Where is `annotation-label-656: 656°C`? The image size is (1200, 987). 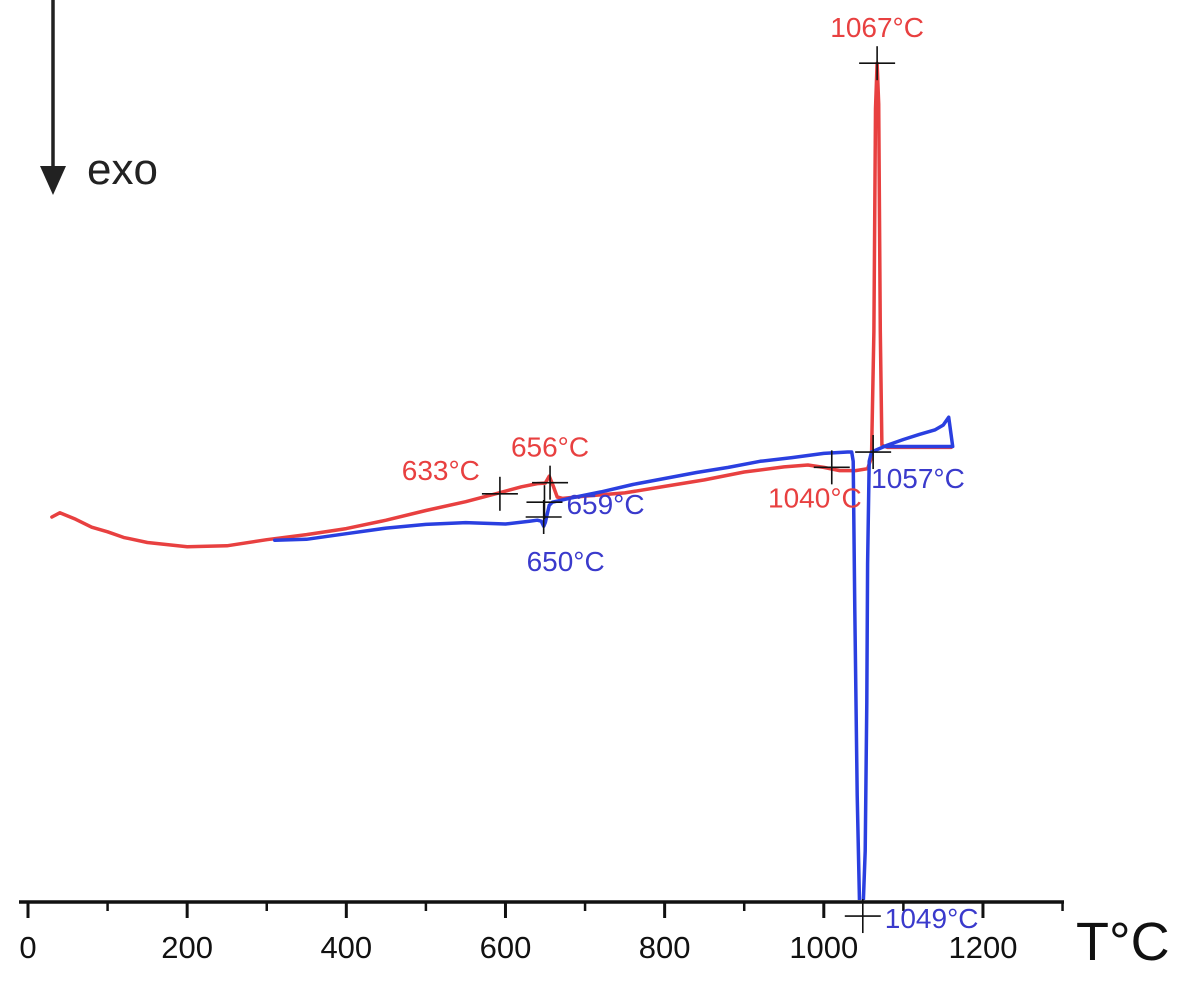 annotation-label-656: 656°C is located at coordinates (550, 447).